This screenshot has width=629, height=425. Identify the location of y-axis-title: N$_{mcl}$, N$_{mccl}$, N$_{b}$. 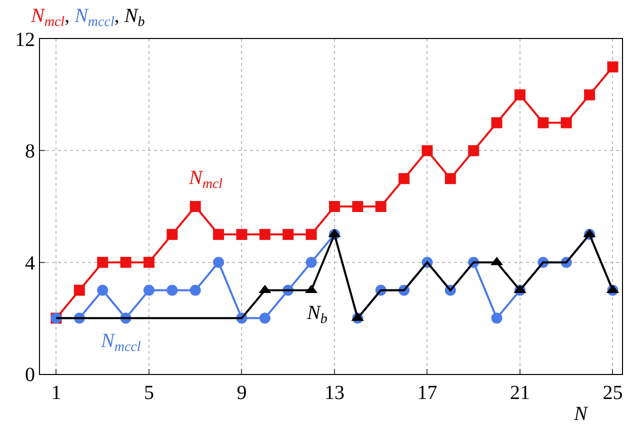
(87, 17).